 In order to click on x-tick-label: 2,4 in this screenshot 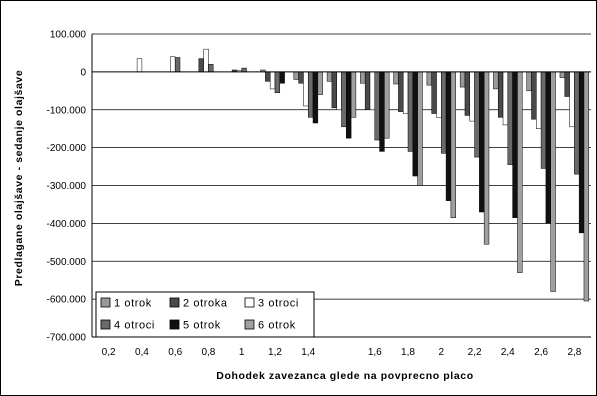, I will do `click(508, 352)`.